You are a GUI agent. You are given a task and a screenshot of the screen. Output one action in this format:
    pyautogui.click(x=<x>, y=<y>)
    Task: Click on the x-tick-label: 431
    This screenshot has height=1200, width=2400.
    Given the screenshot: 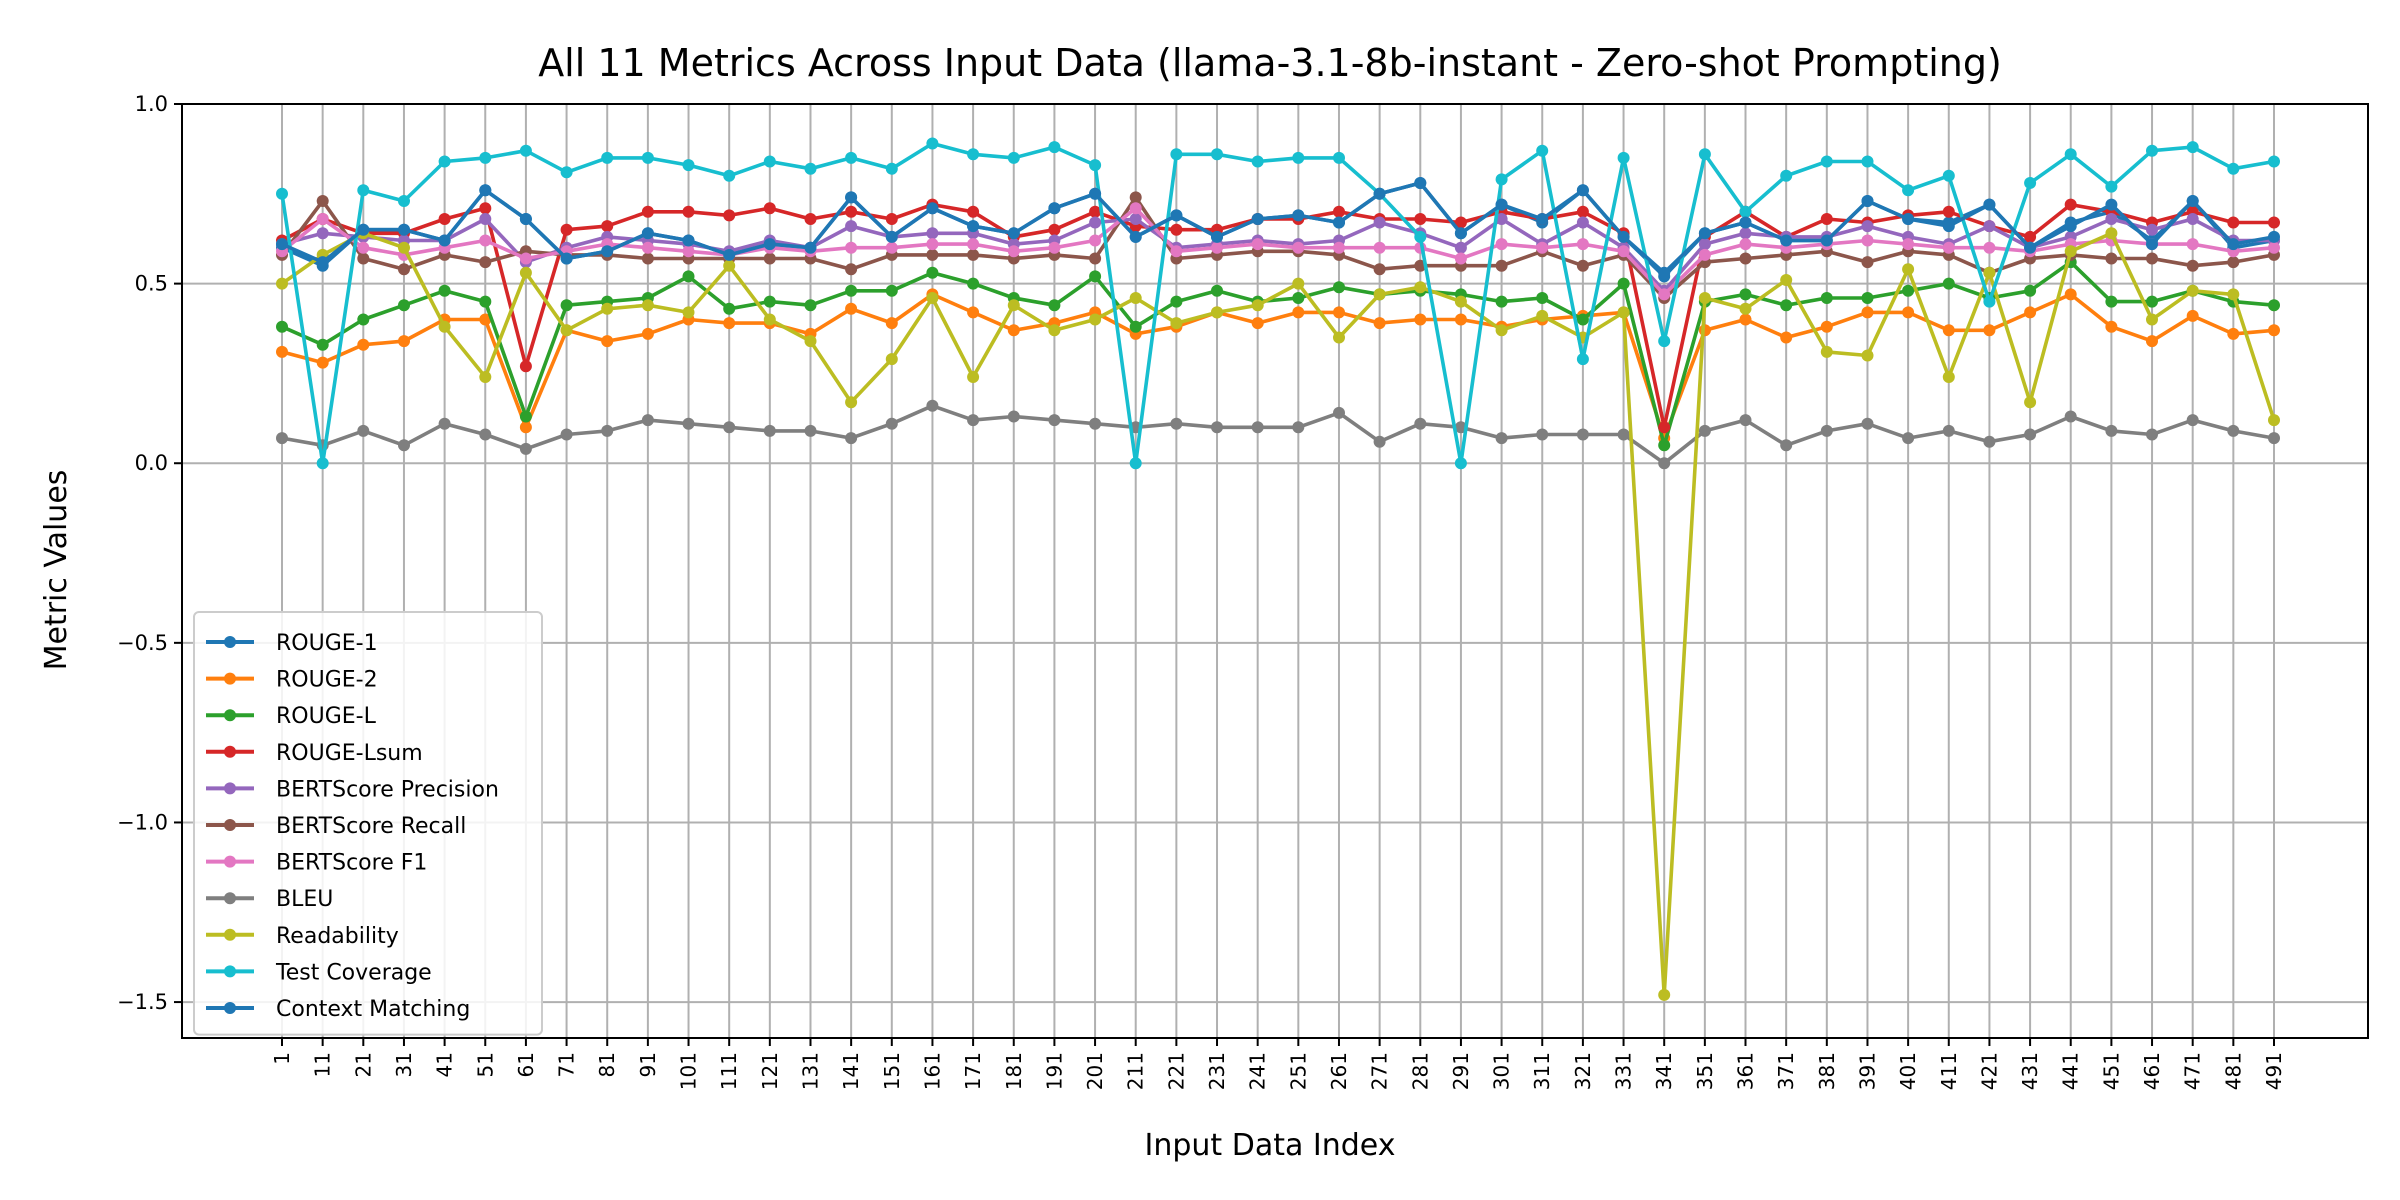 What is the action you would take?
    pyautogui.click(x=2030, y=1071)
    